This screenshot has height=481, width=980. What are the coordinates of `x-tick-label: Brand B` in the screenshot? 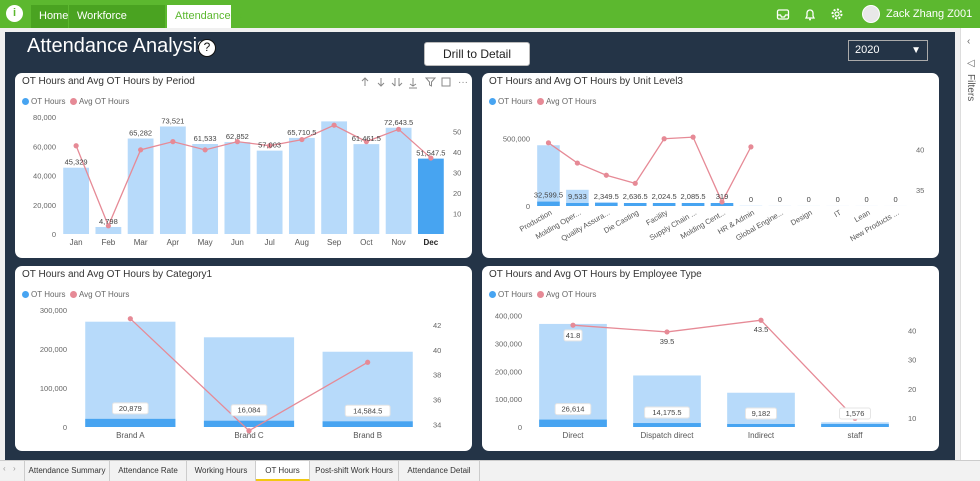 It's located at (367, 435).